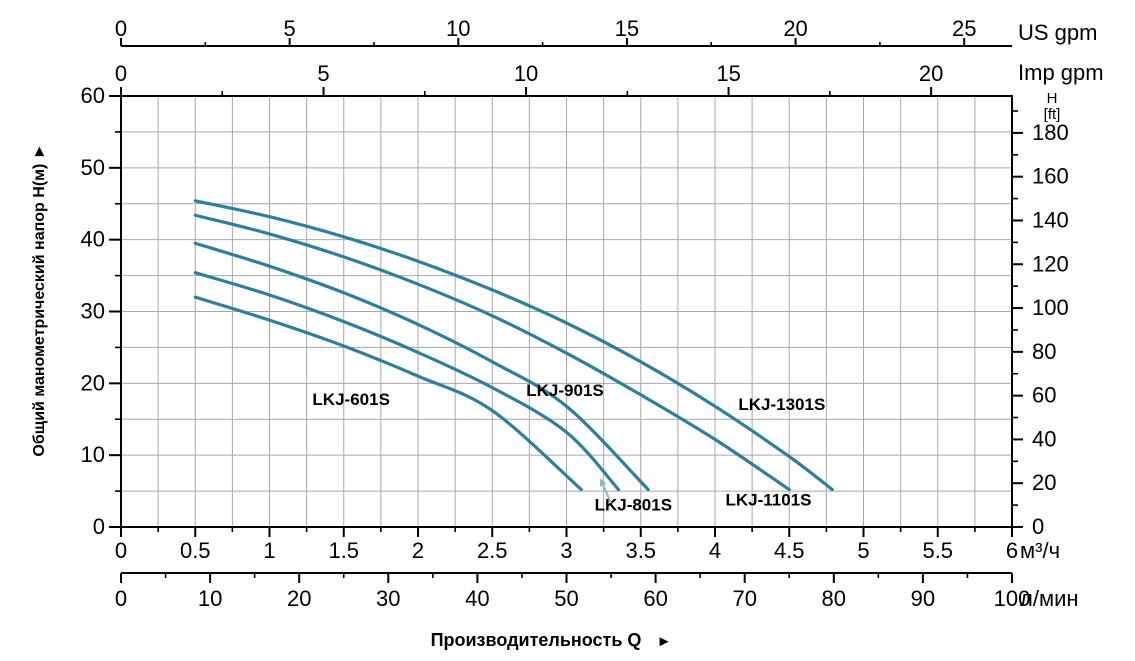  What do you see at coordinates (99, 526) in the screenshot?
I see `h-m-tick-label: 0` at bounding box center [99, 526].